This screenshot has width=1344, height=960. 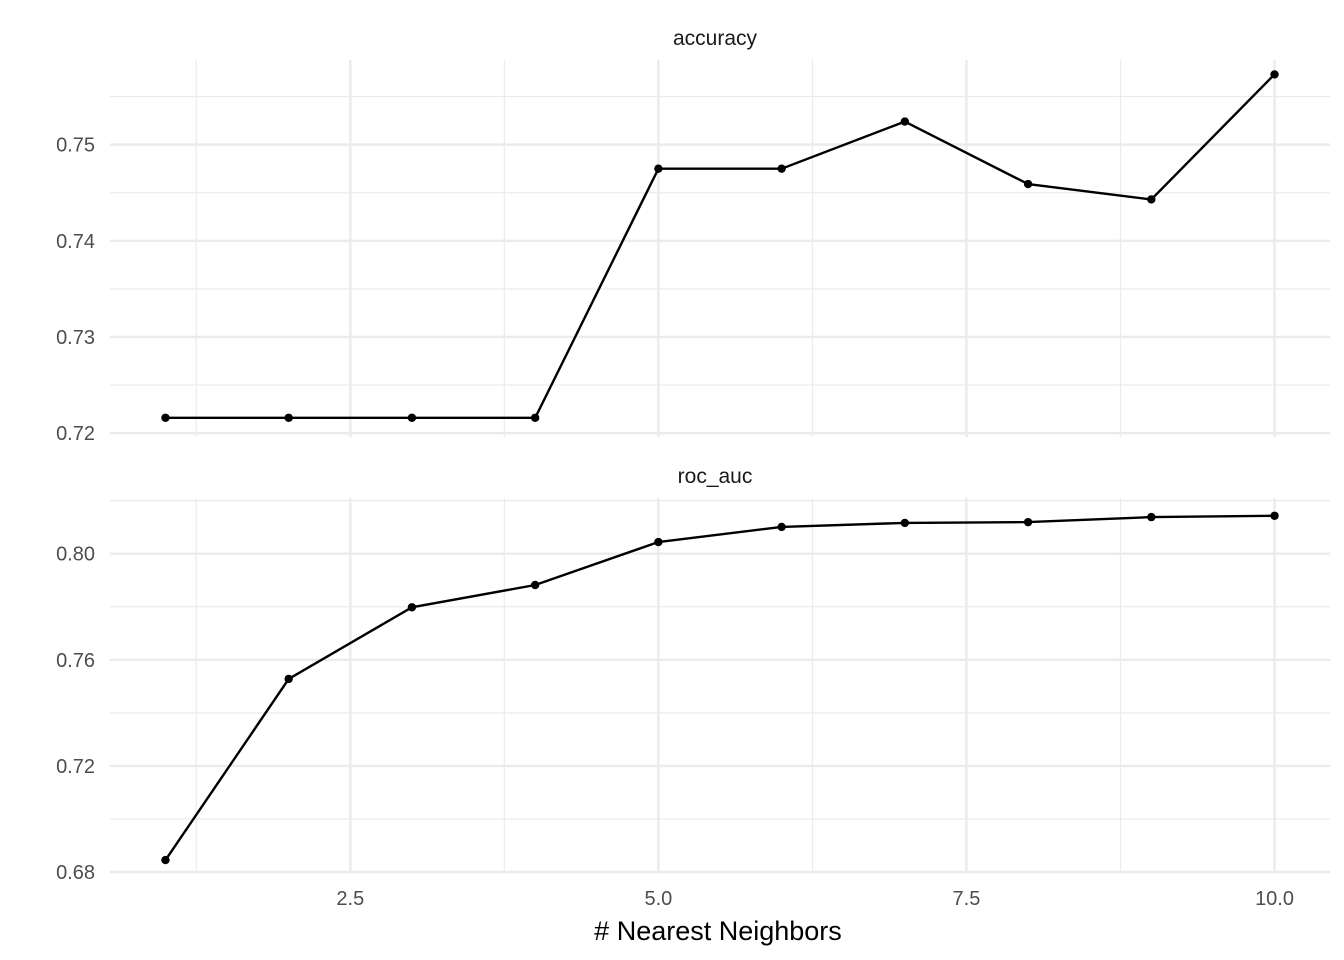 I want to click on y-tick-labels: 0.72 0.73 0.74 0.75, so click(x=75, y=290).